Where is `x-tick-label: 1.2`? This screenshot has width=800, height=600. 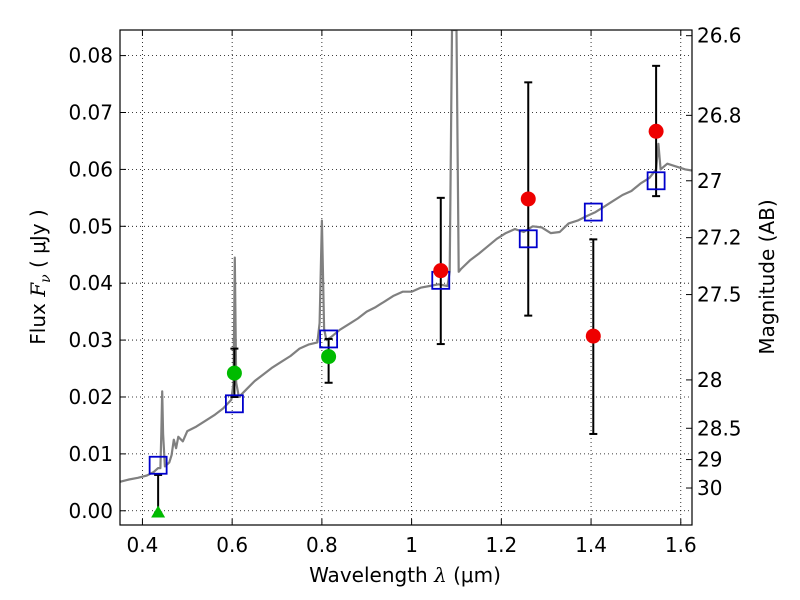 x-tick-label: 1.2 is located at coordinates (501, 545).